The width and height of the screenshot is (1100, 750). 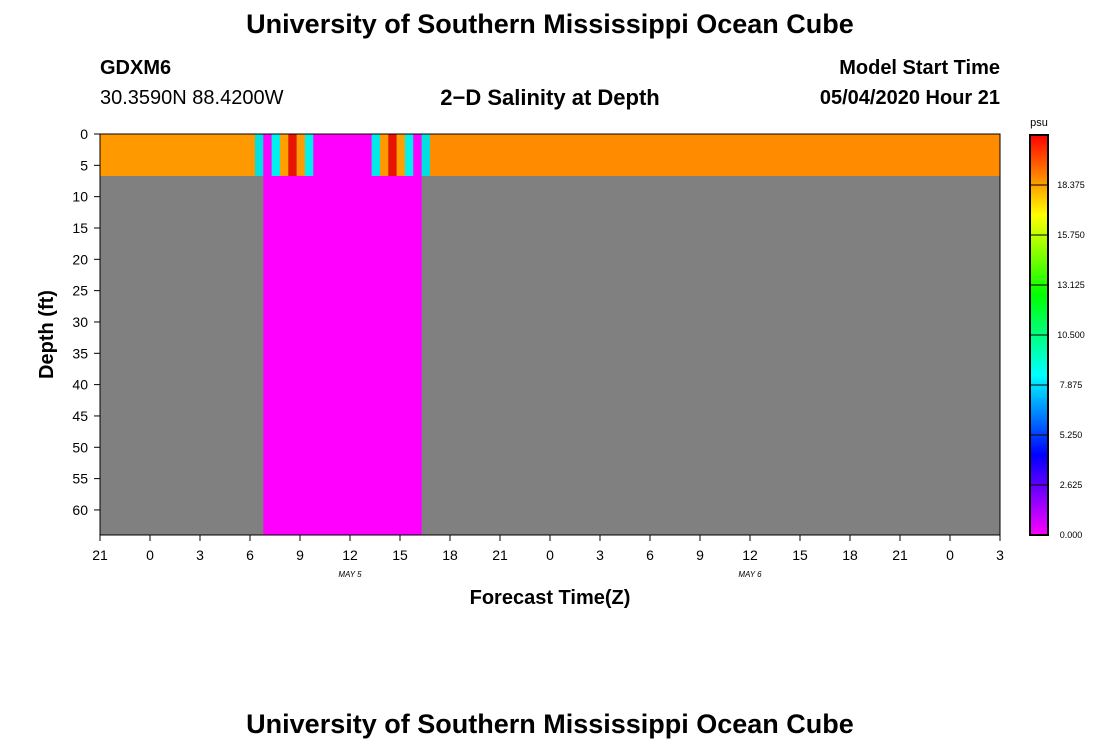 I want to click on model-start-value: 05/04/2020 Hour 21, so click(x=909, y=98).